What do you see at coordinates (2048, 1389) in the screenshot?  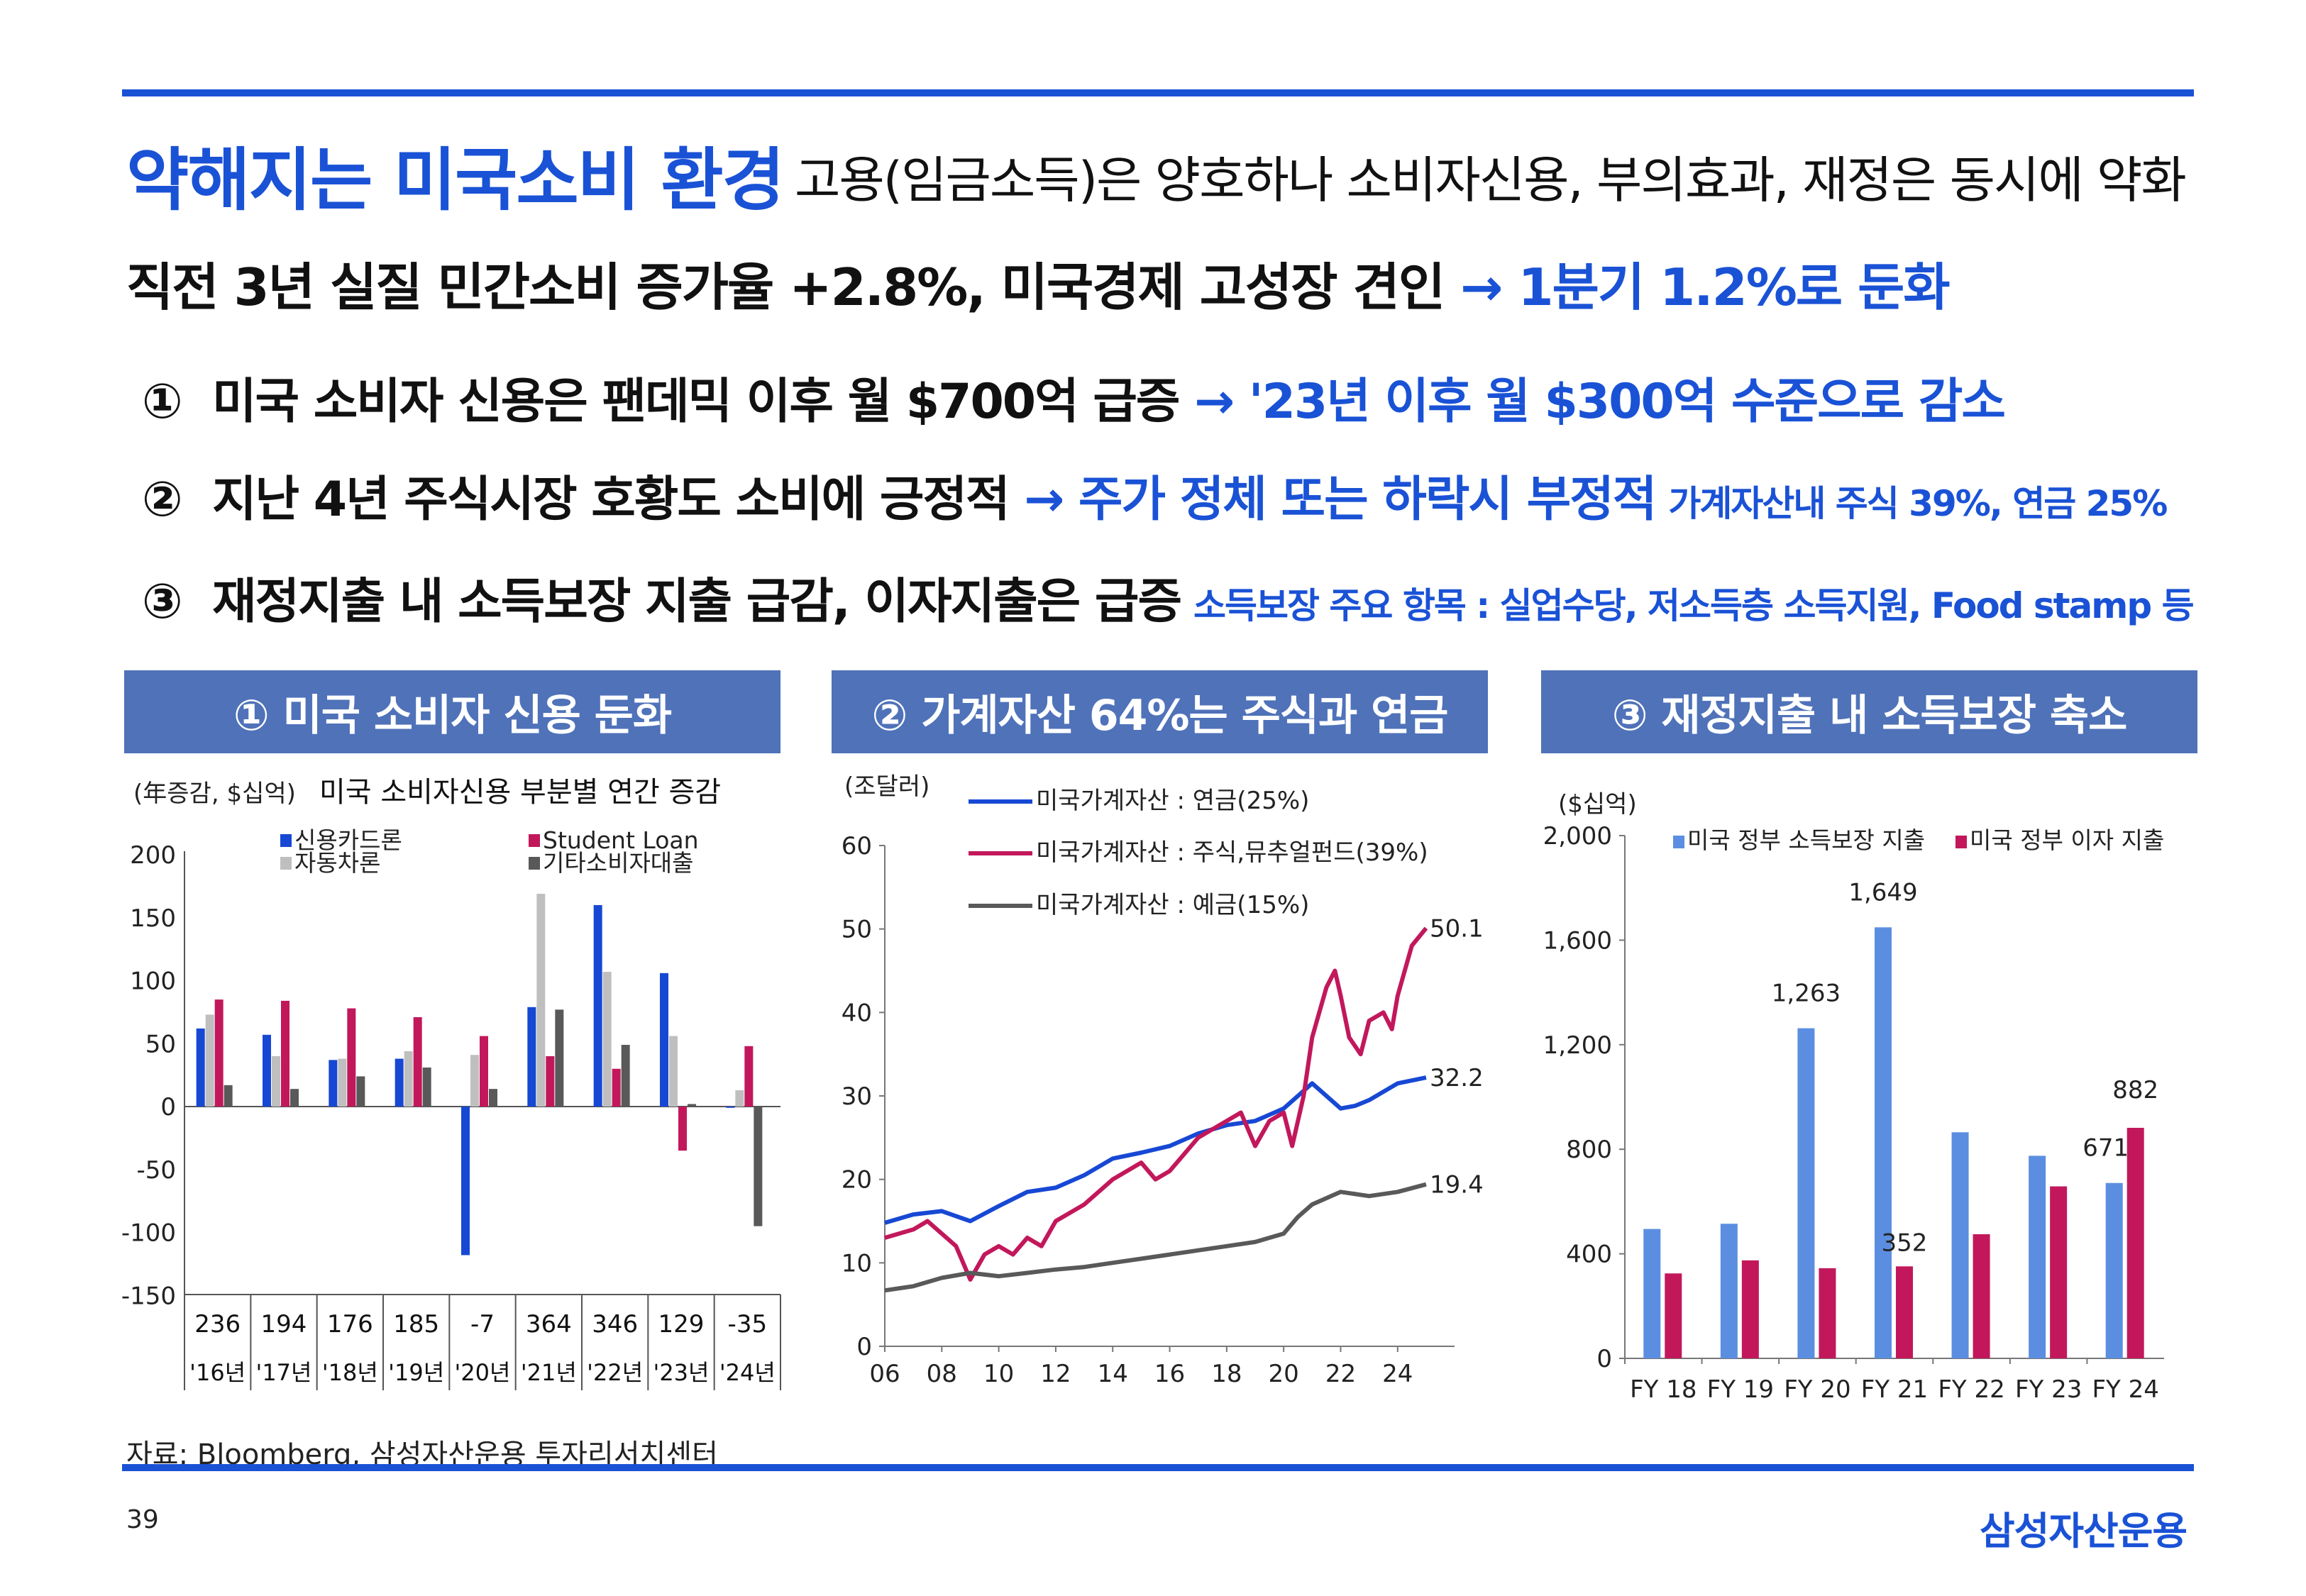 I see `chart3-category-label: FY 23` at bounding box center [2048, 1389].